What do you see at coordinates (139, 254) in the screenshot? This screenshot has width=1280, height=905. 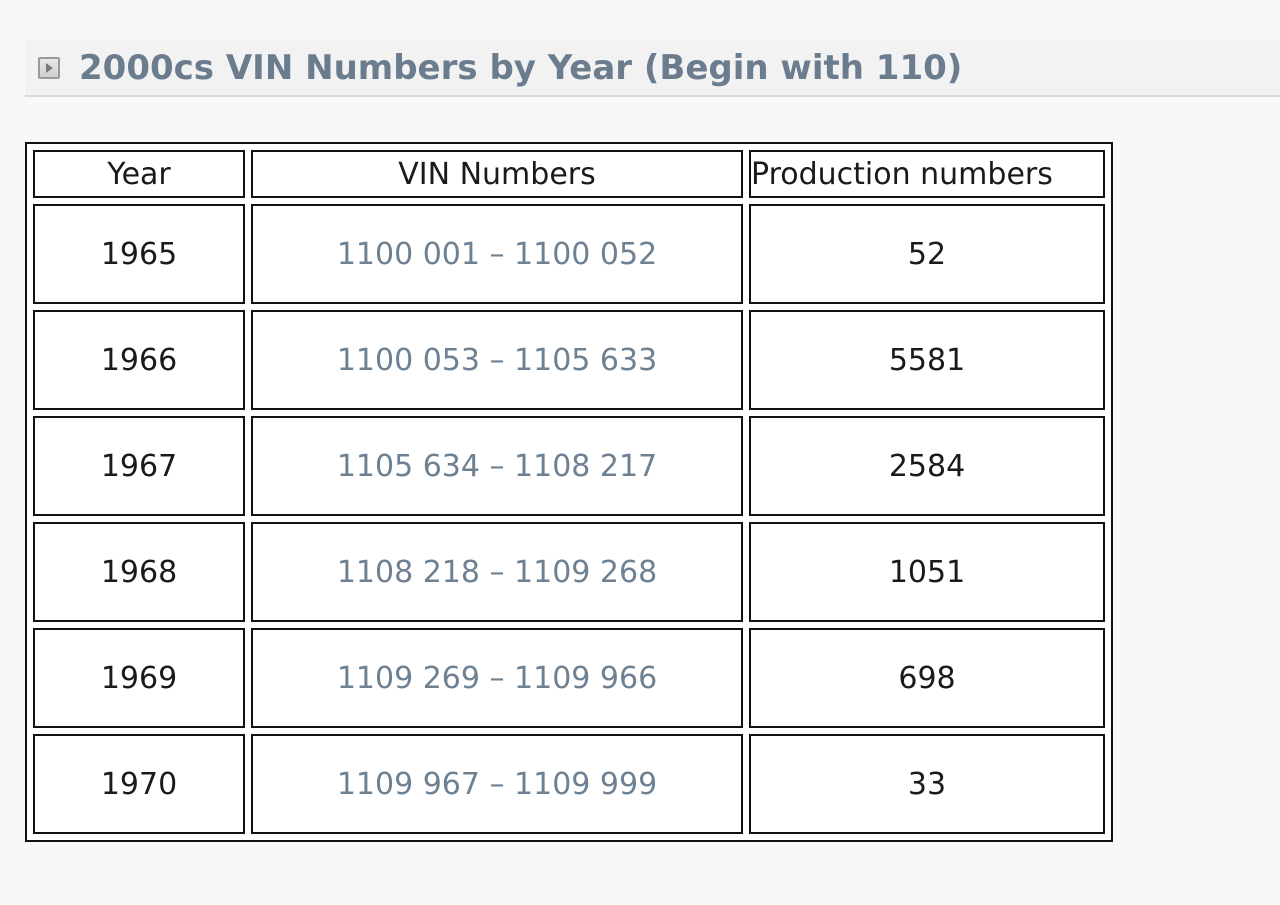 I see `year-cell: 1965` at bounding box center [139, 254].